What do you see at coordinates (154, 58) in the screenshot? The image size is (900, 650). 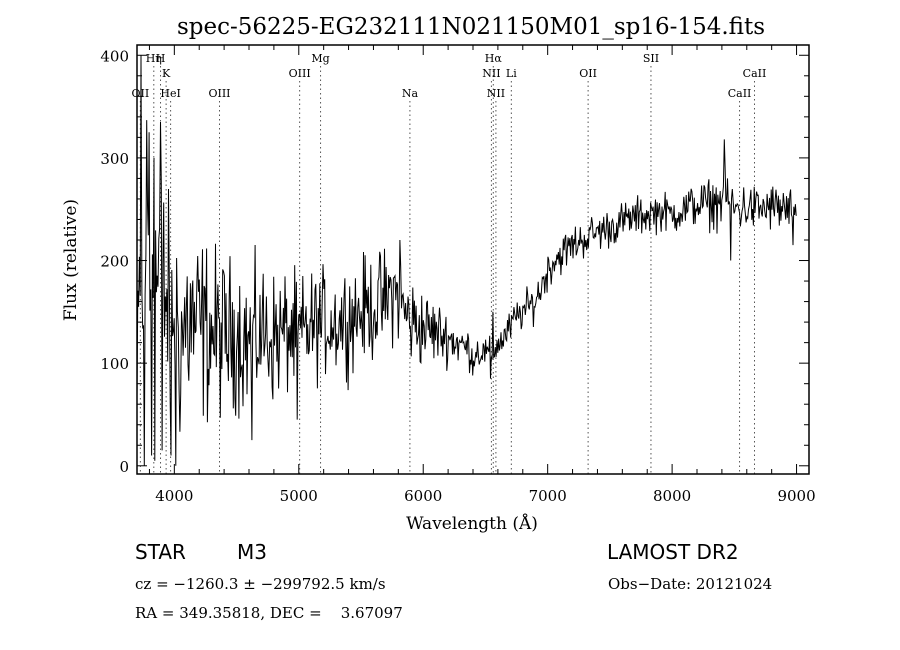 I see `line-marker-label: Hη` at bounding box center [154, 58].